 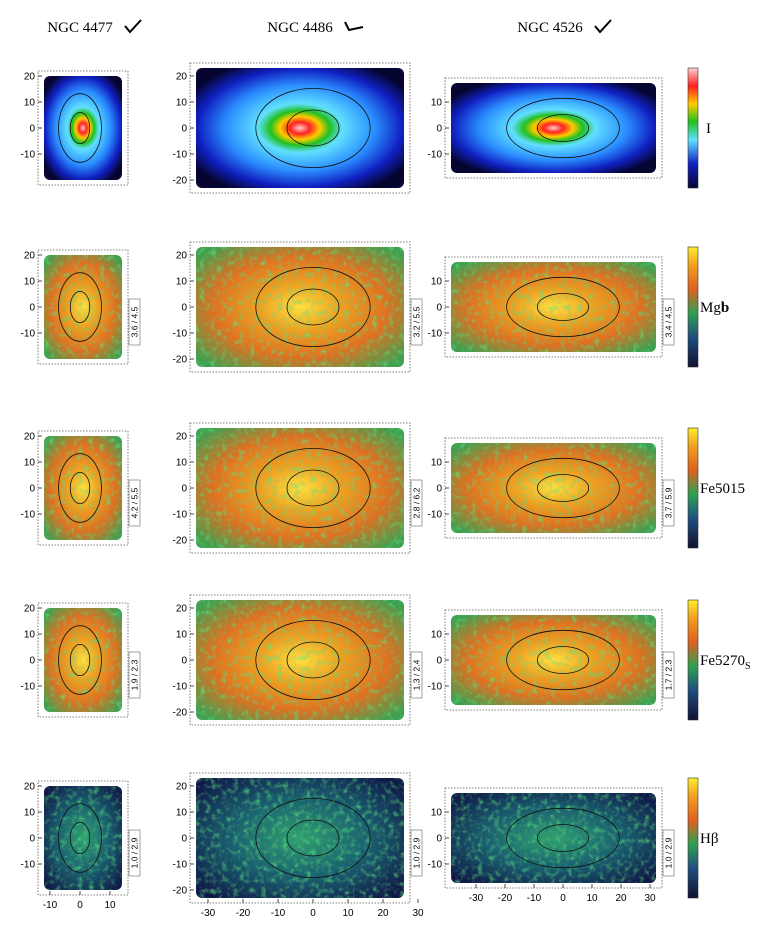 I want to click on row-label: Mgb, so click(x=714, y=308).